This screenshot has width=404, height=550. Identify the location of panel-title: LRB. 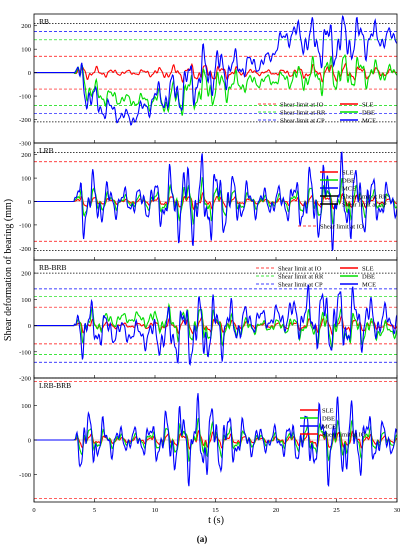
(46, 150).